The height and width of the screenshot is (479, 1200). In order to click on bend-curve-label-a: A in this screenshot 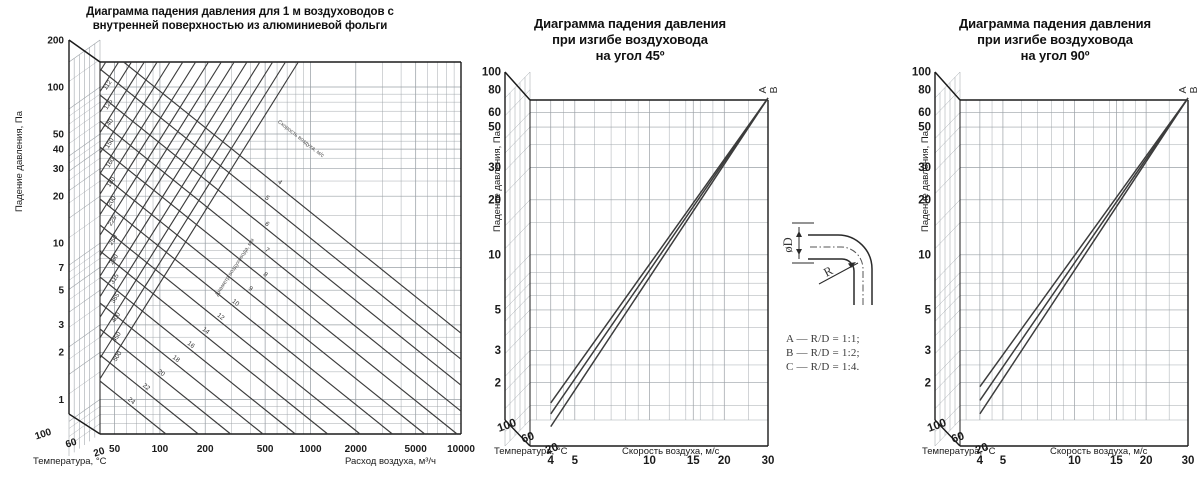, I will do `click(1183, 89)`.